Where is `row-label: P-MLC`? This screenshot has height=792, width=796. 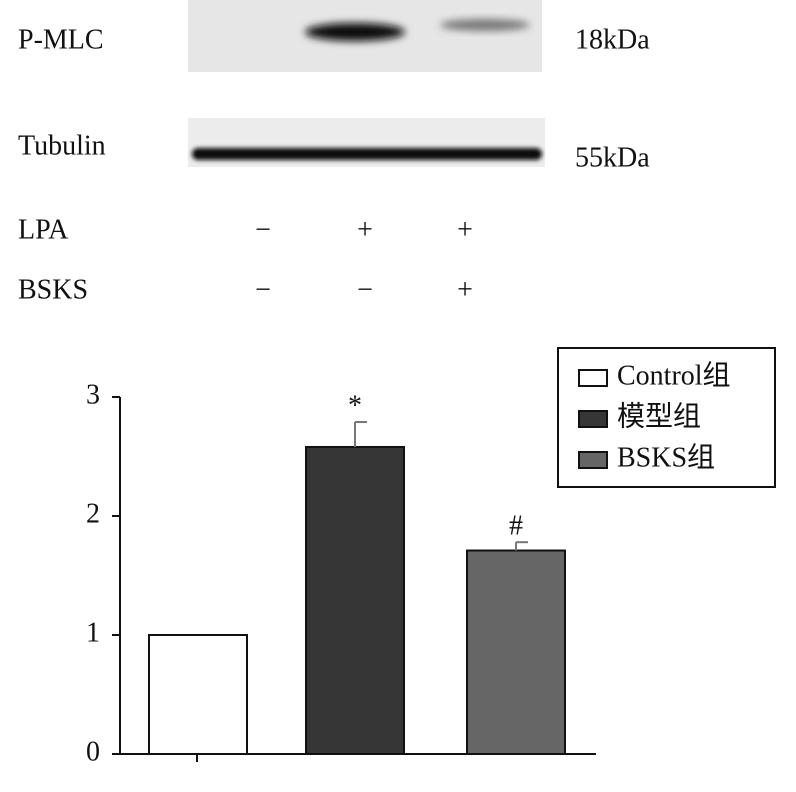 row-label: P-MLC is located at coordinates (61, 39).